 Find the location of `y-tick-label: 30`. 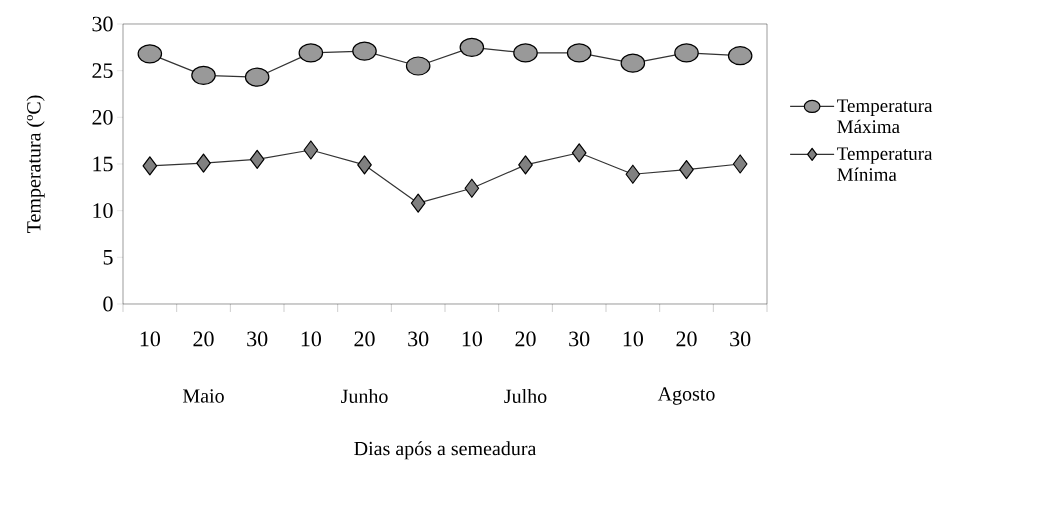

y-tick-label: 30 is located at coordinates (102, 24).